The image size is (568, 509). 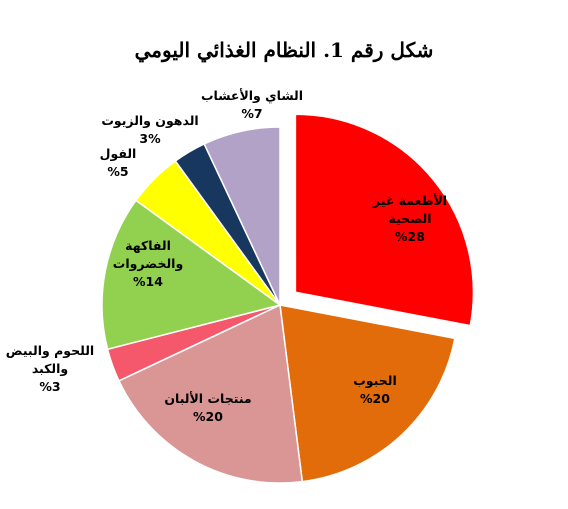 I want to click on slice-label-2: منتجات الألبان %20, so click(x=207, y=407).